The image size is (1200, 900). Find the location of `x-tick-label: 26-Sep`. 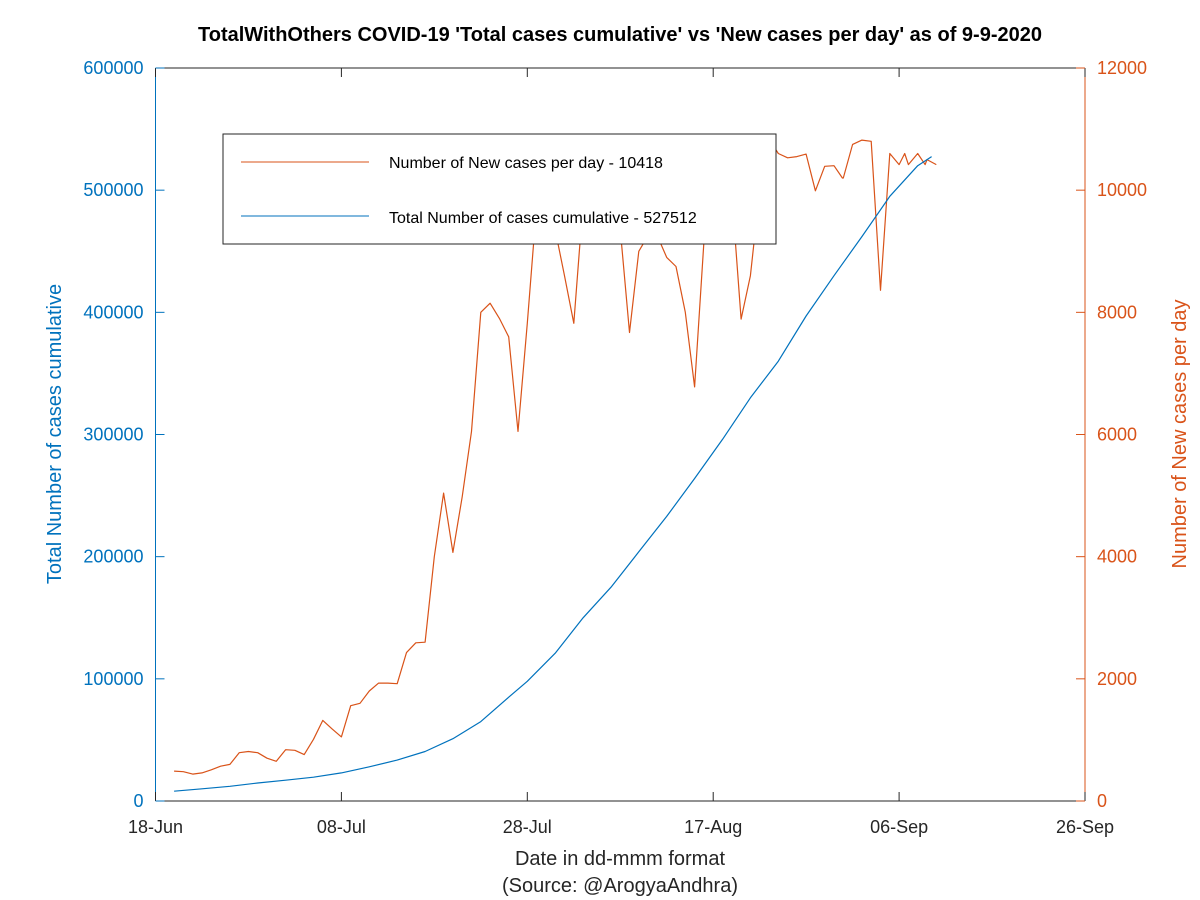

x-tick-label: 26-Sep is located at coordinates (1085, 827).